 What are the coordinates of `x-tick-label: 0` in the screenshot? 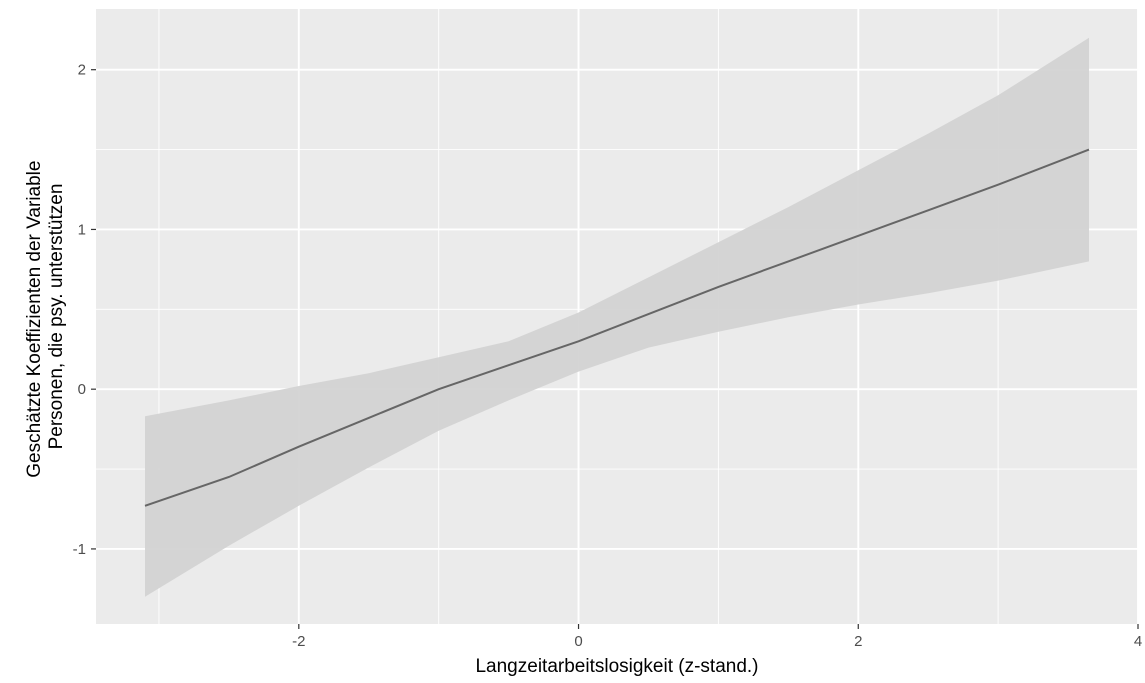 It's located at (578, 641).